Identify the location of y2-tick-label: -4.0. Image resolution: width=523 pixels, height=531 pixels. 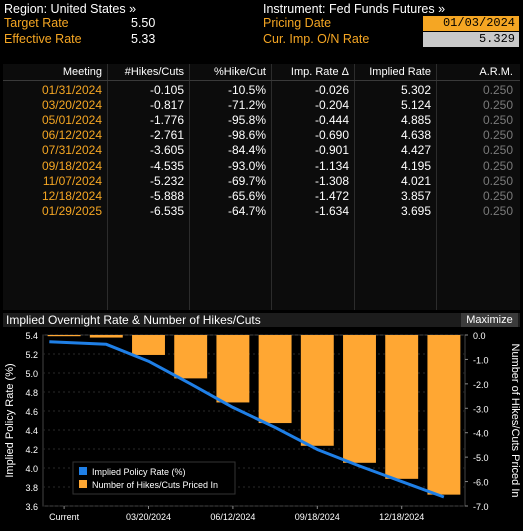
(481, 434).